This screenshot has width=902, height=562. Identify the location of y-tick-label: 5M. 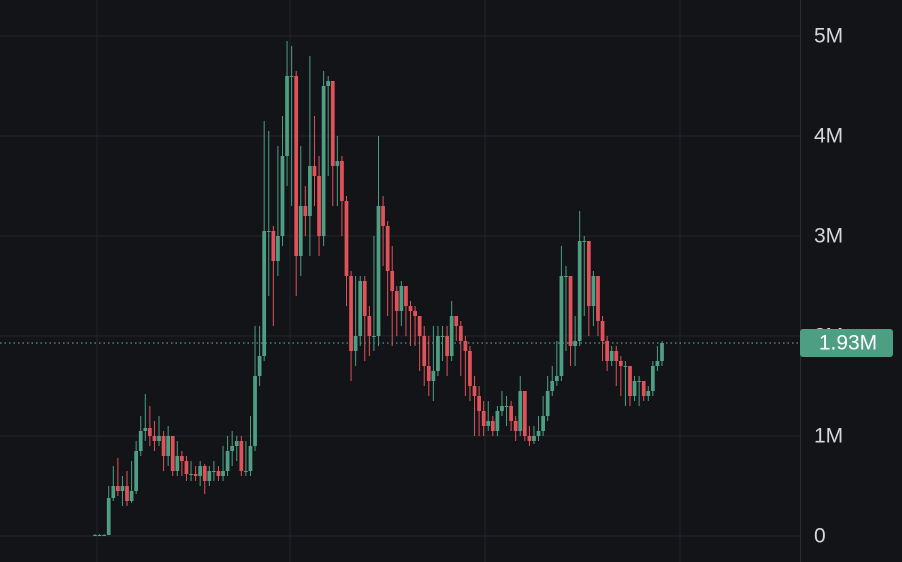
(828, 36).